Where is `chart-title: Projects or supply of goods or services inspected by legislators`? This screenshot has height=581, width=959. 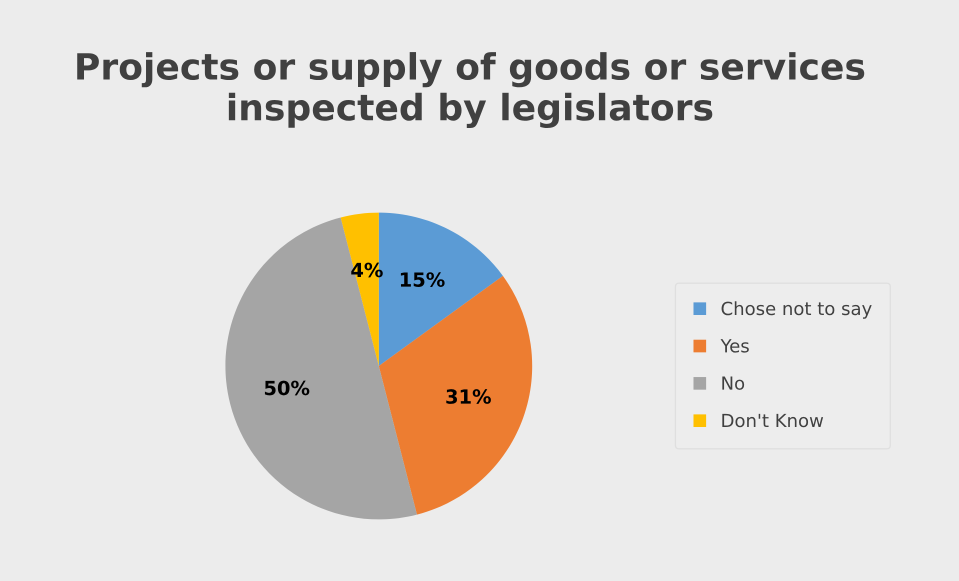 chart-title: Projects or supply of goods or services inspected by legislators is located at coordinates (470, 90).